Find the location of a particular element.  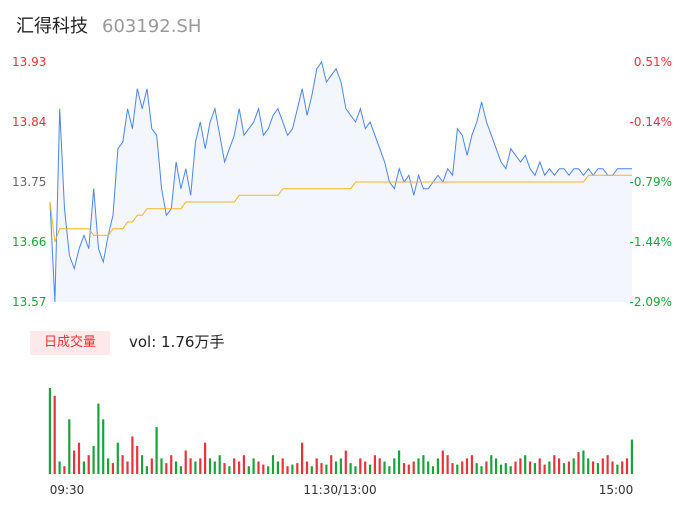

y-left-tick-label: 13.84 is located at coordinates (29, 122).